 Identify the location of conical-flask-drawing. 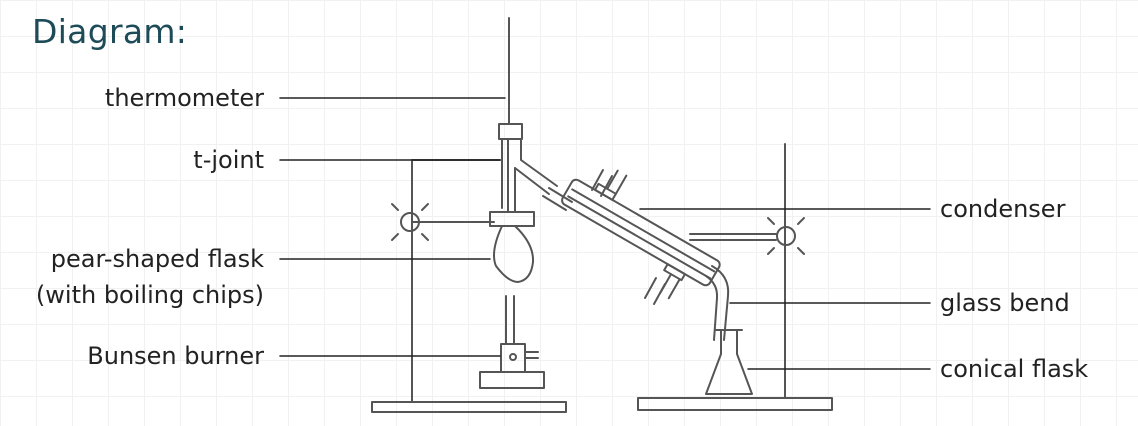
(729, 362).